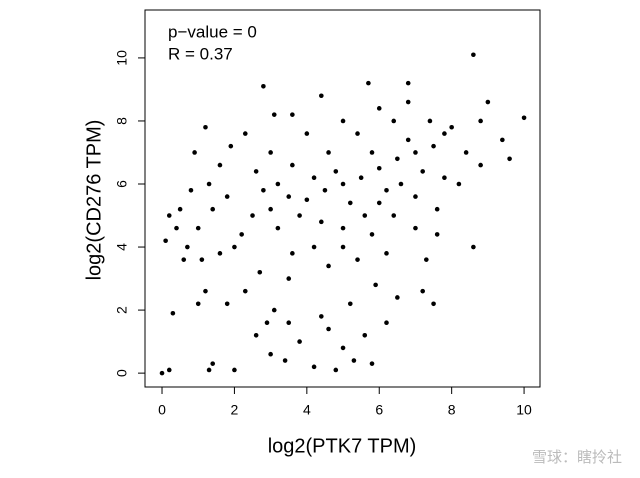 The width and height of the screenshot is (640, 478). What do you see at coordinates (577, 457) in the screenshot?
I see `watermark: 雪球：瞎拎社` at bounding box center [577, 457].